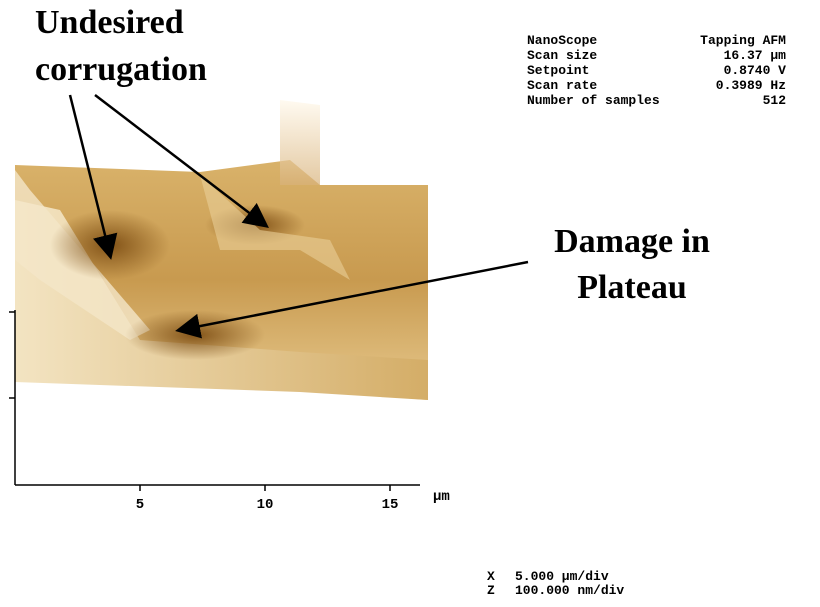  Describe the element at coordinates (562, 576) in the screenshot. I see `scale-value: 5.000 μm/div` at that location.